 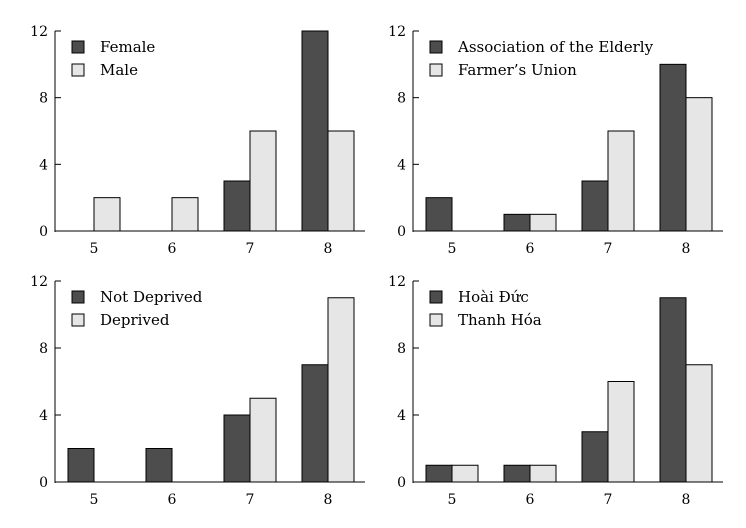 I want to click on legend-label-series-2: Farmer’s Union, so click(x=517, y=70).